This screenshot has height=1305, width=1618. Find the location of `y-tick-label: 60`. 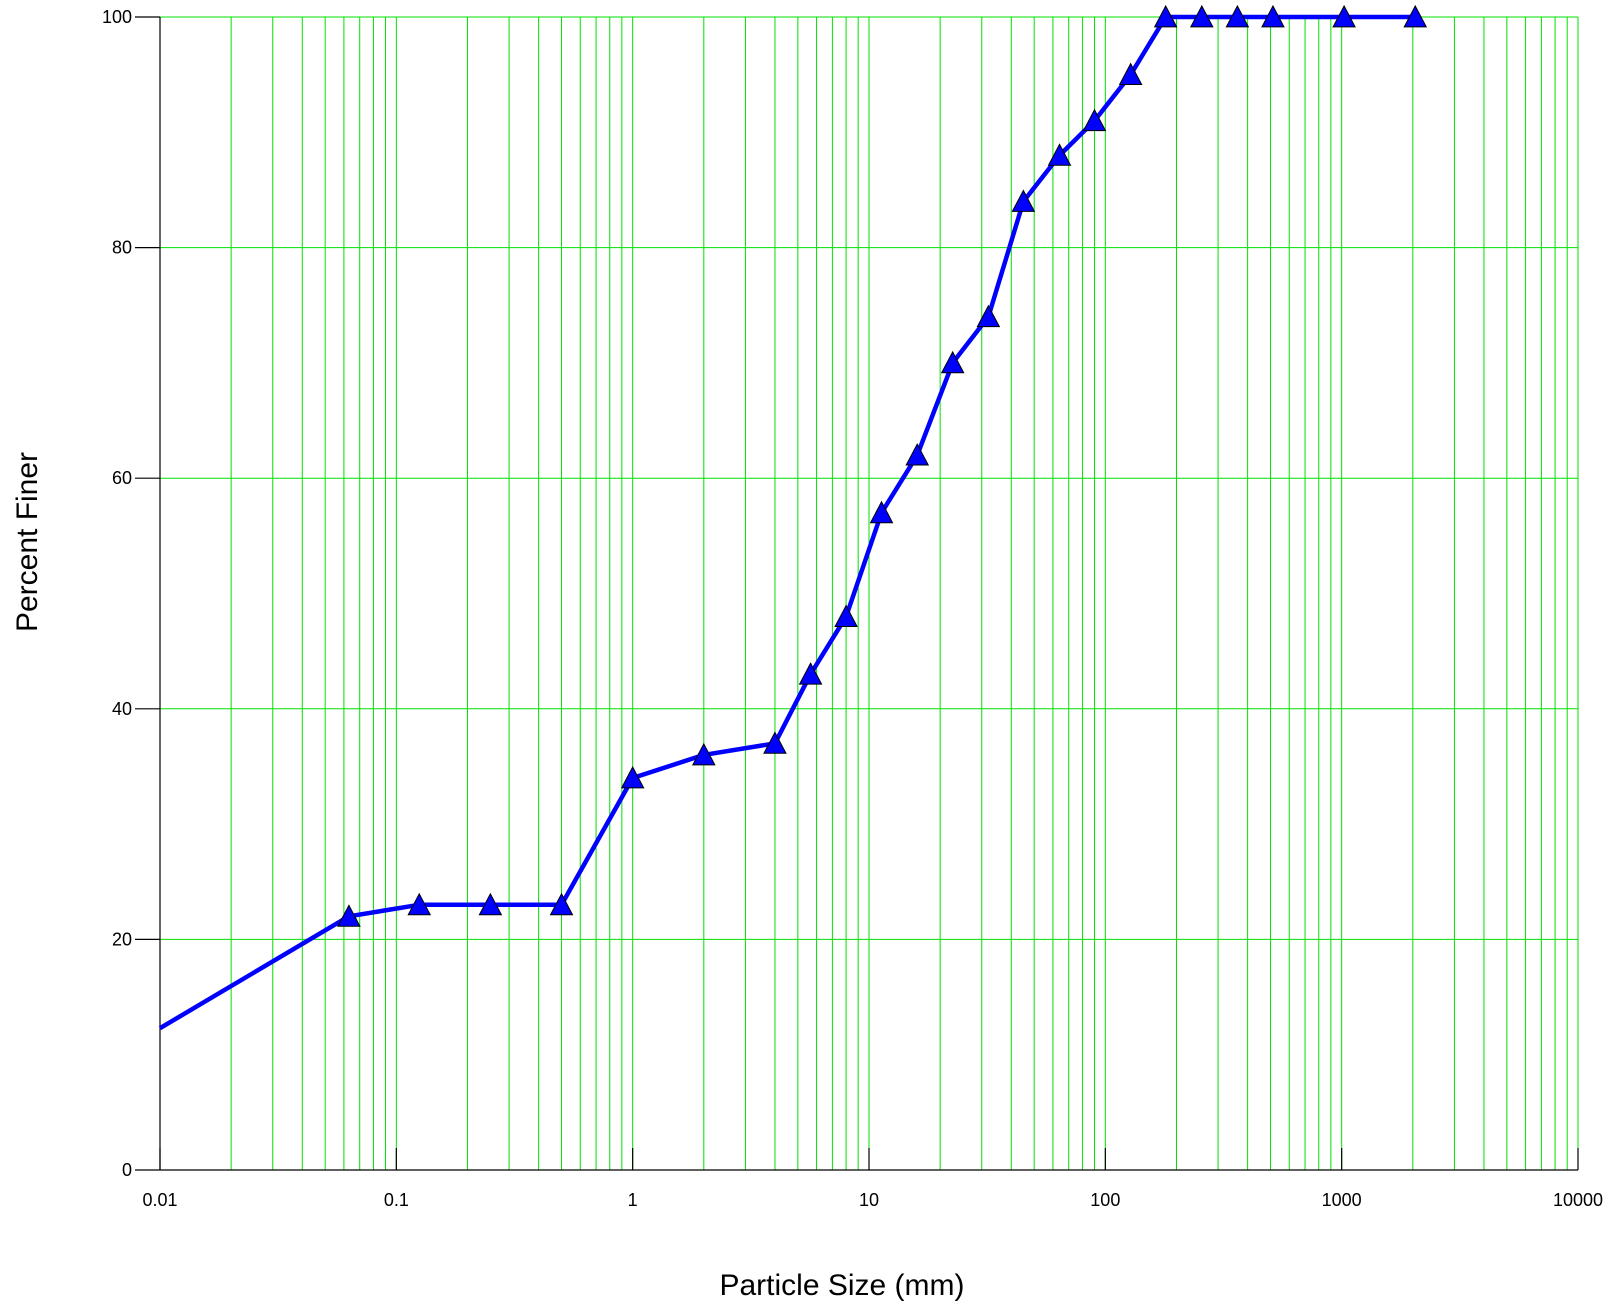

y-tick-label: 60 is located at coordinates (122, 478).